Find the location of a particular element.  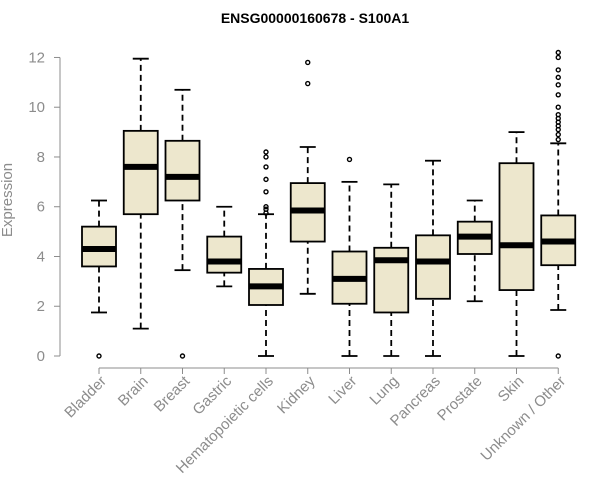

x-tick-label: Lung is located at coordinates (384, 391).